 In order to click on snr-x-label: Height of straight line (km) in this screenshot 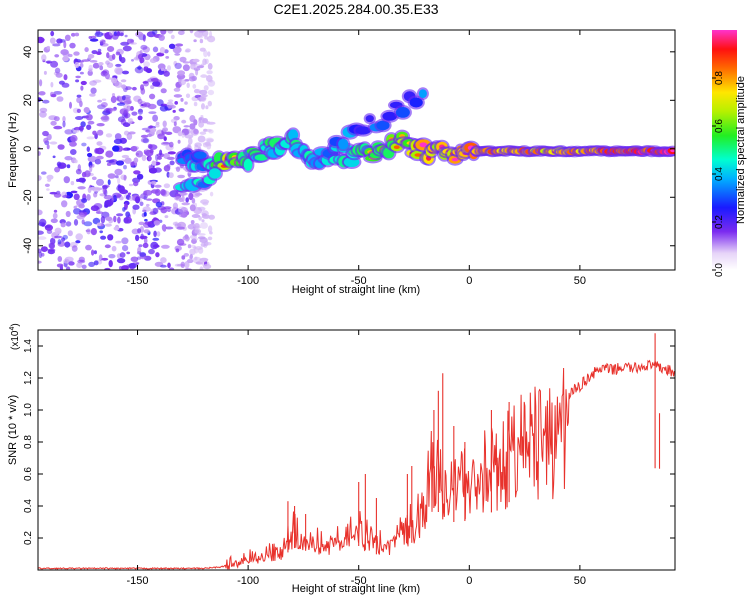, I will do `click(356, 589)`.